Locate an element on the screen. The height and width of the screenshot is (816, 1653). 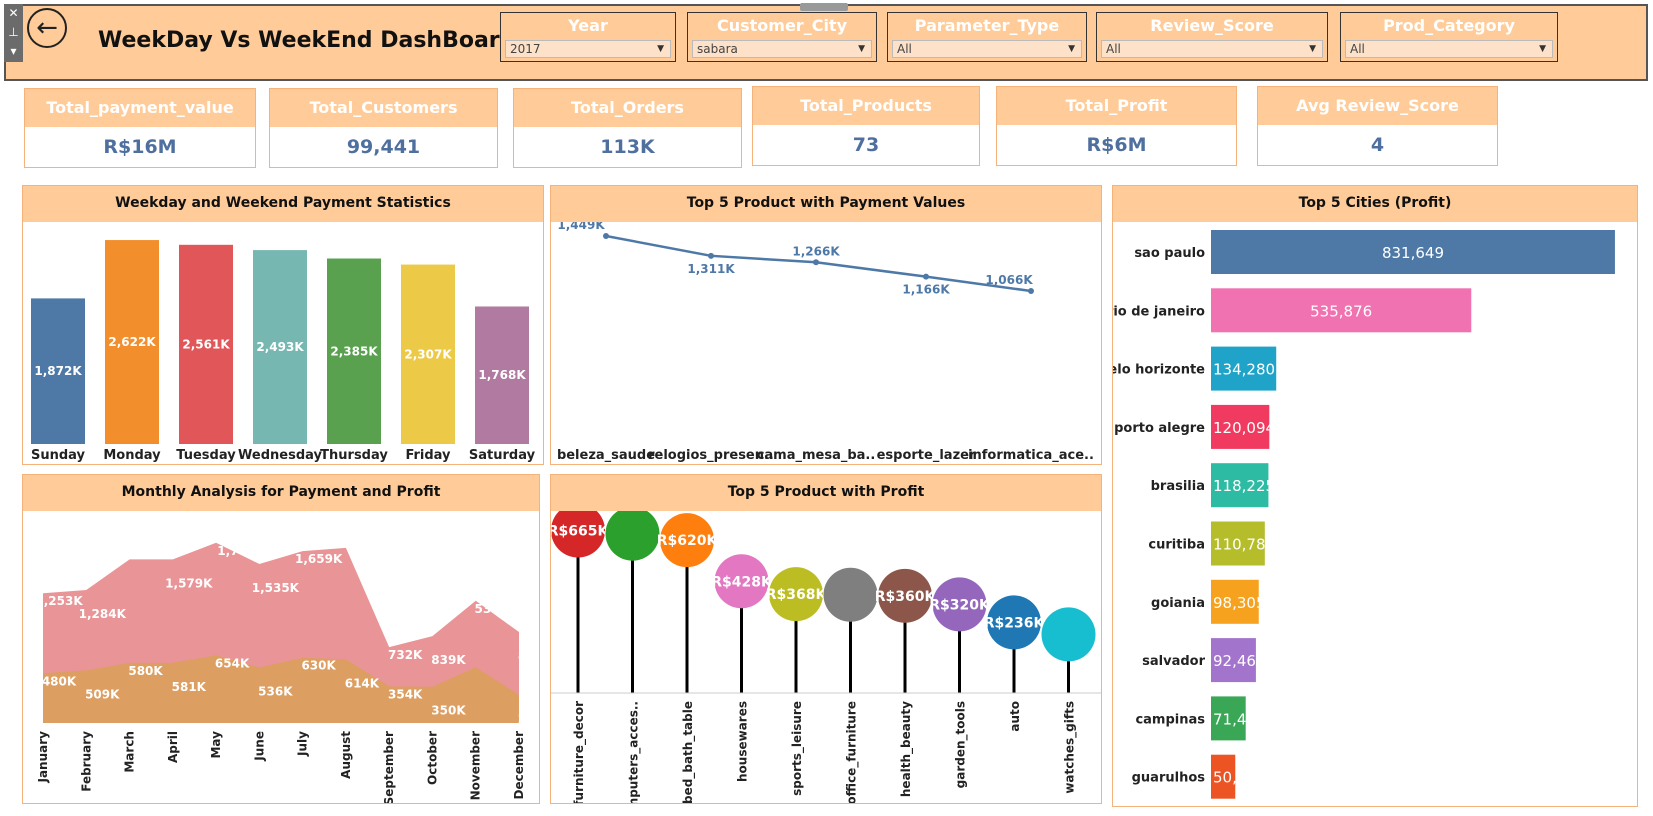
kpi-label: Total_Orders is located at coordinates (627, 108).